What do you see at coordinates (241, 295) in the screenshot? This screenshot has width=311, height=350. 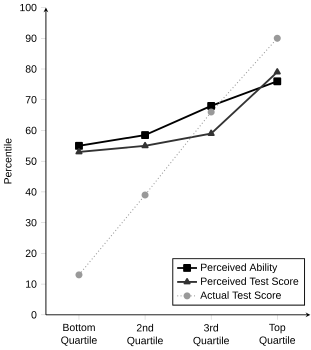 I see `legend-label: Actual Test Score` at bounding box center [241, 295].